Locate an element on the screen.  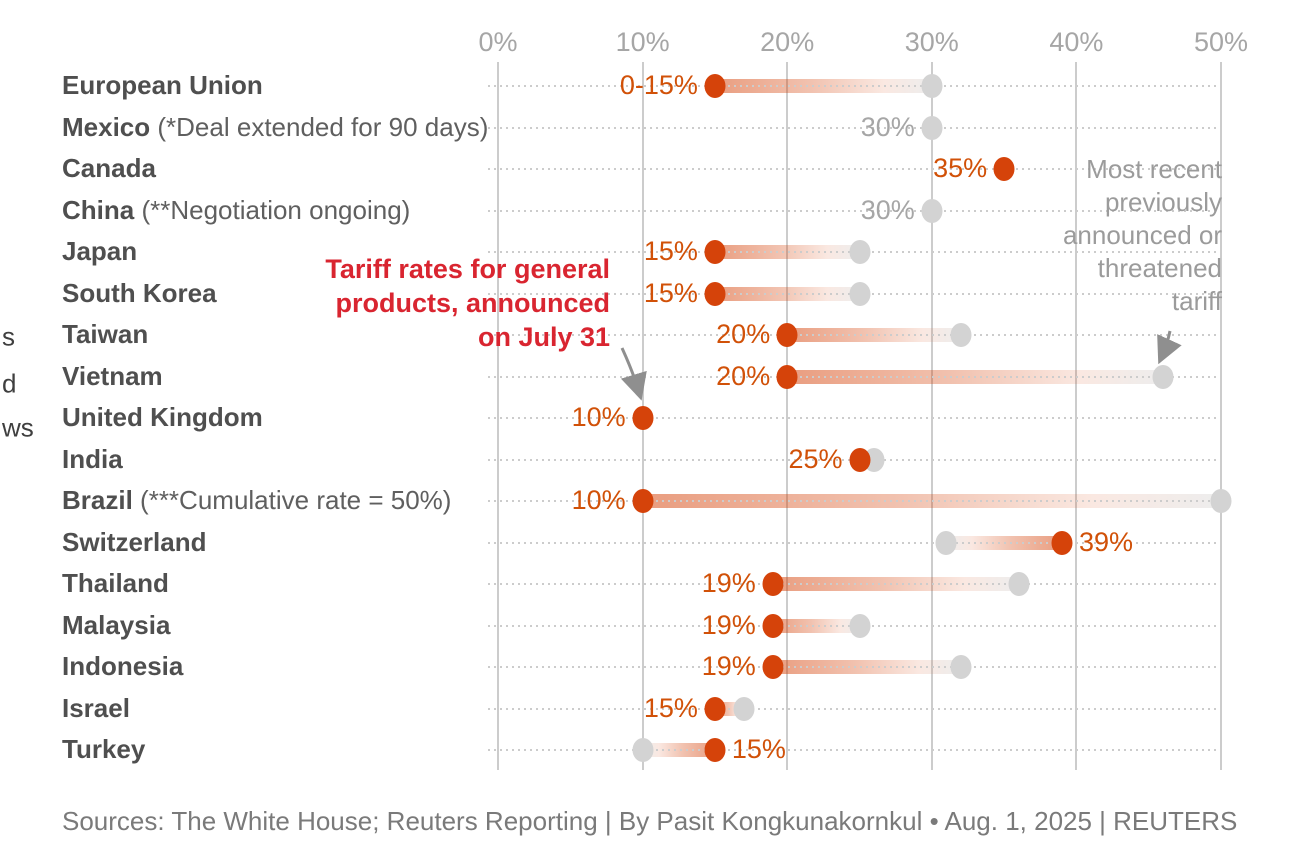
value-label: 35% is located at coordinates (960, 167).